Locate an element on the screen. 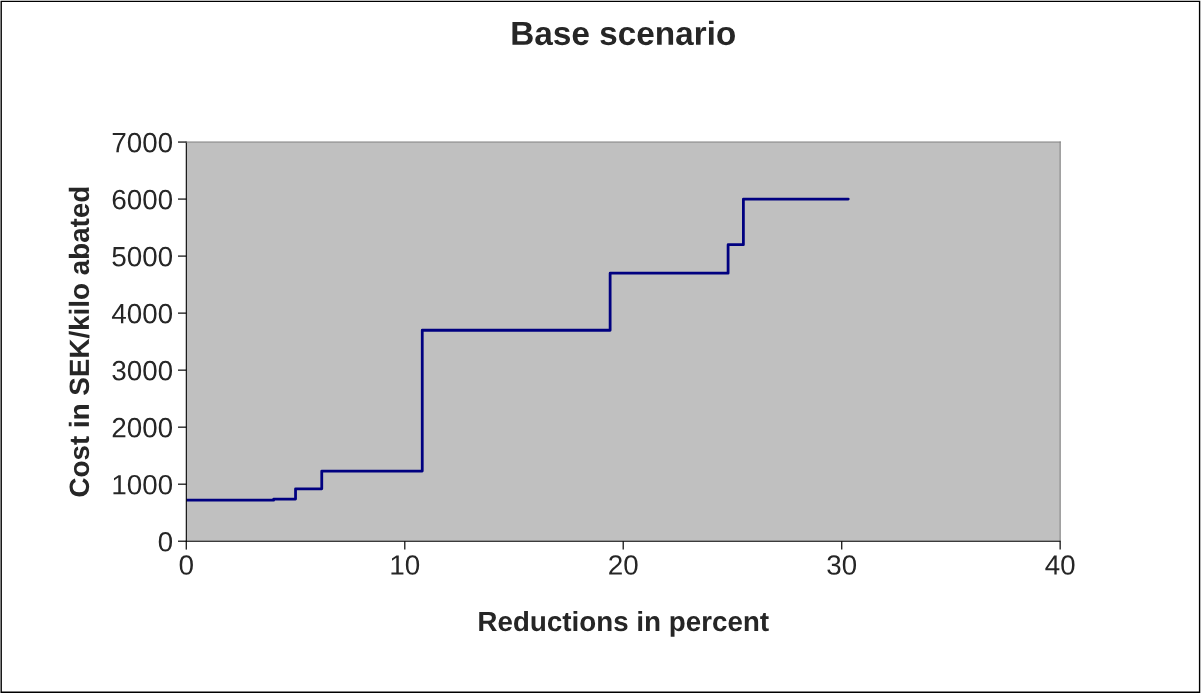 This screenshot has height=693, width=1202. y-tick-label: 4000 is located at coordinates (142, 313).